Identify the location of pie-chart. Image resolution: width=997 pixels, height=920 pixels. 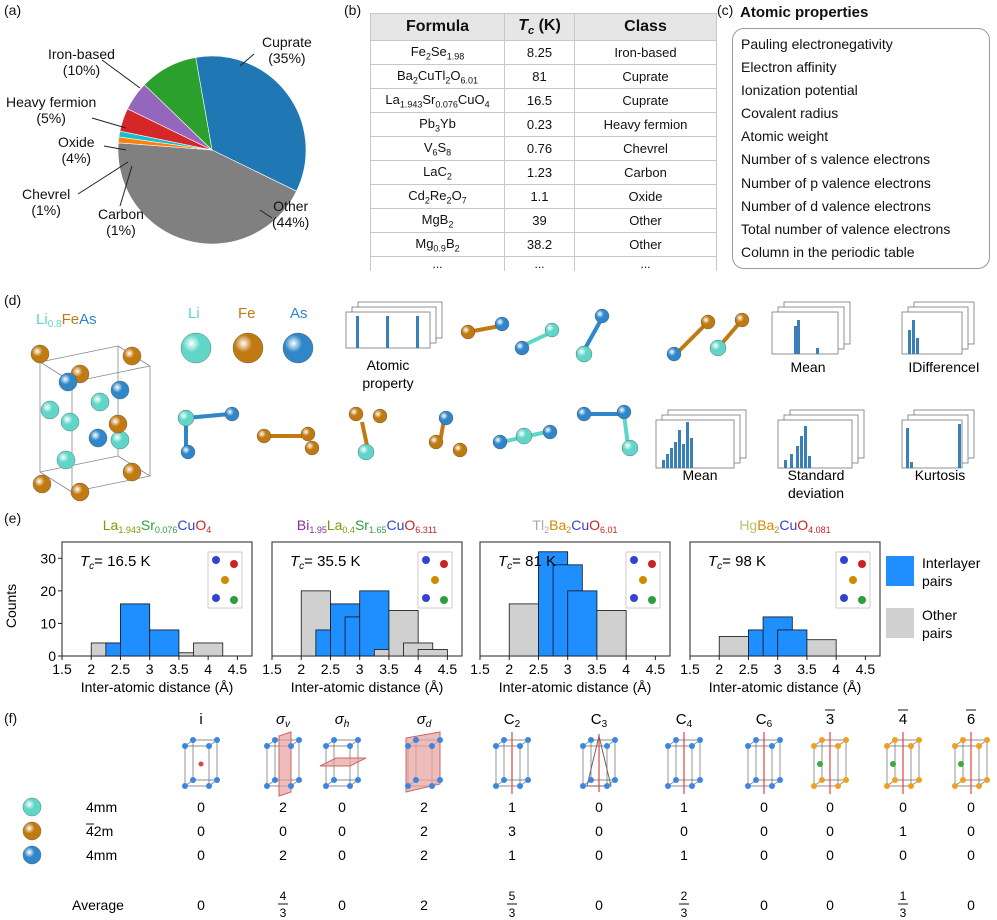
(192, 149).